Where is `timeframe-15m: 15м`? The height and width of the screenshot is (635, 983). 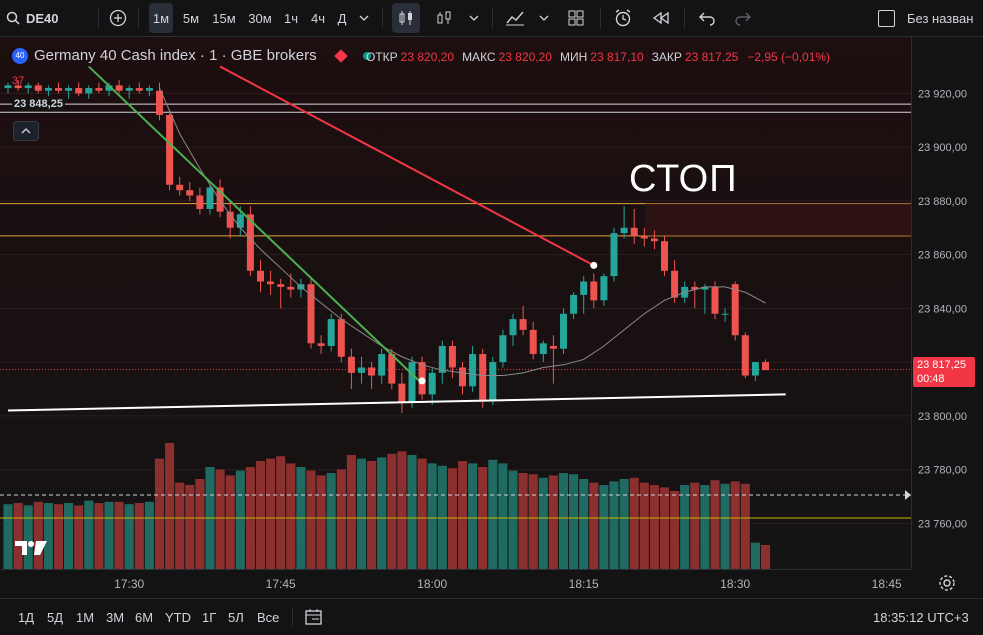
timeframe-15m: 15м is located at coordinates (224, 18).